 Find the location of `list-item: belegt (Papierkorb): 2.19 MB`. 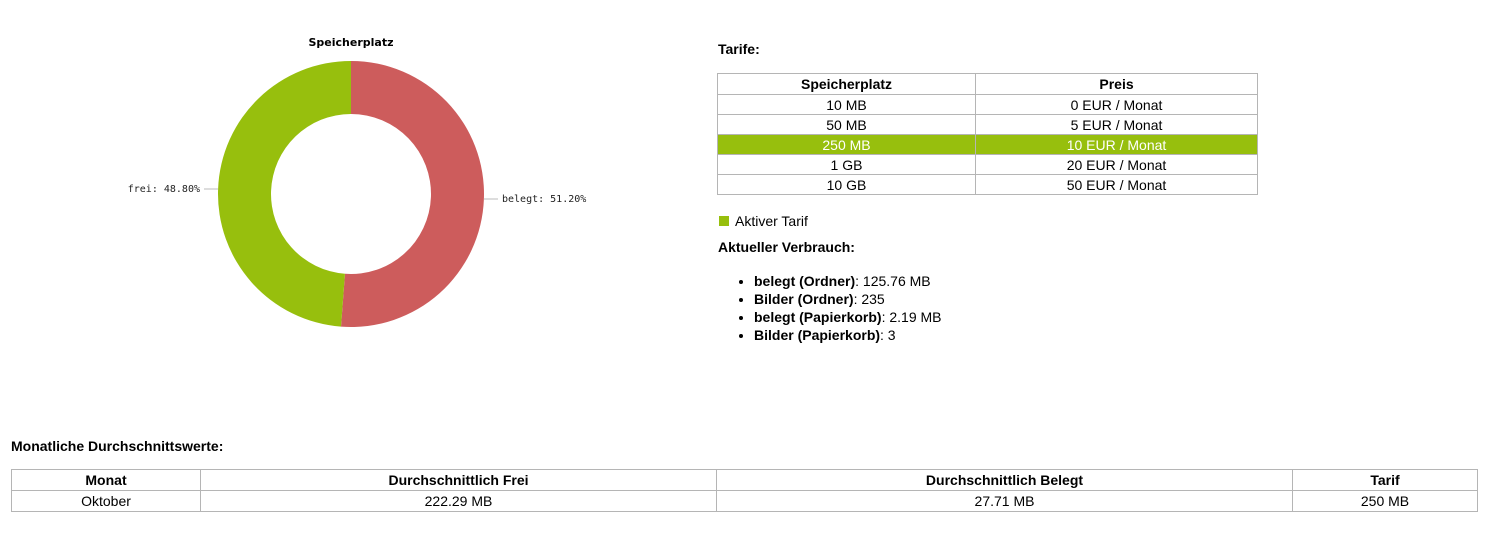

list-item: belegt (Papierkorb): 2.19 MB is located at coordinates (848, 317).